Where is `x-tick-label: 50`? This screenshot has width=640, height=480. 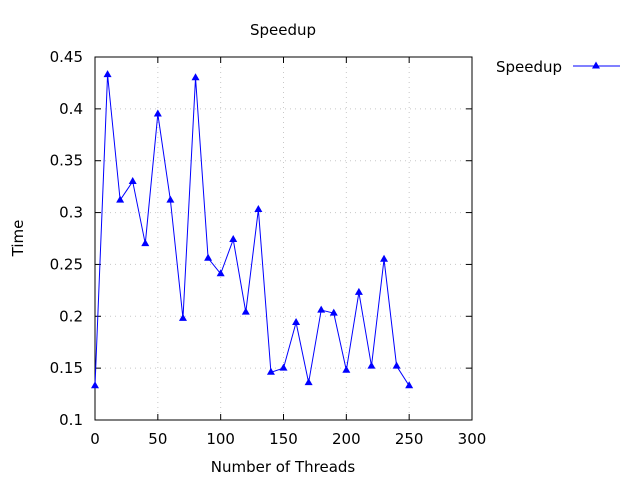 x-tick-label: 50 is located at coordinates (157, 439).